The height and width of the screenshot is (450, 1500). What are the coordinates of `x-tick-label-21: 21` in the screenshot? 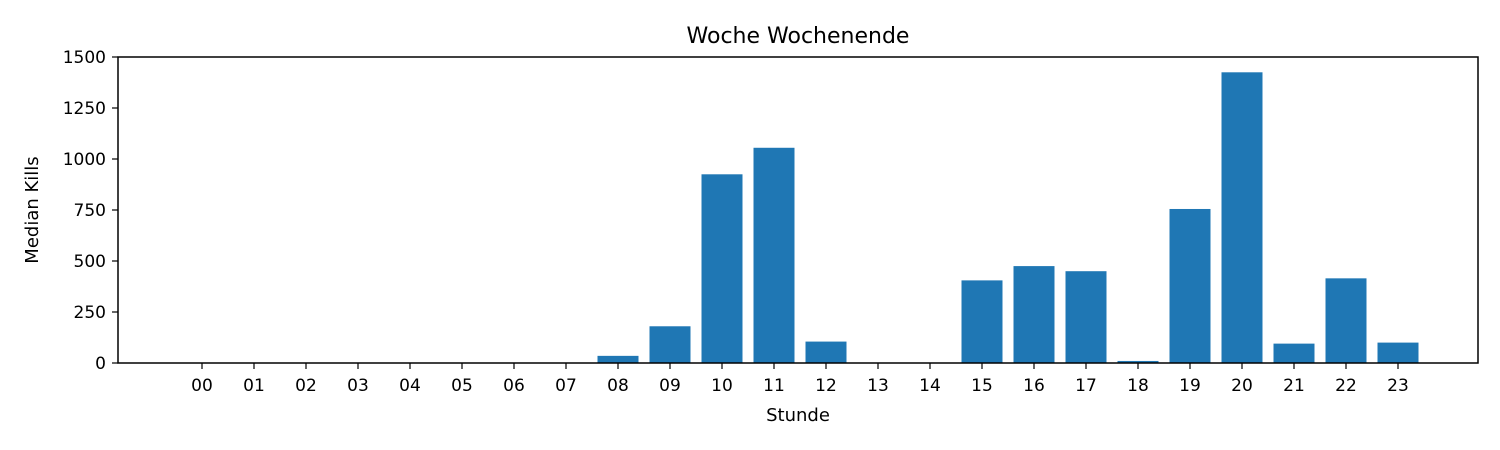 It's located at (1294, 386).